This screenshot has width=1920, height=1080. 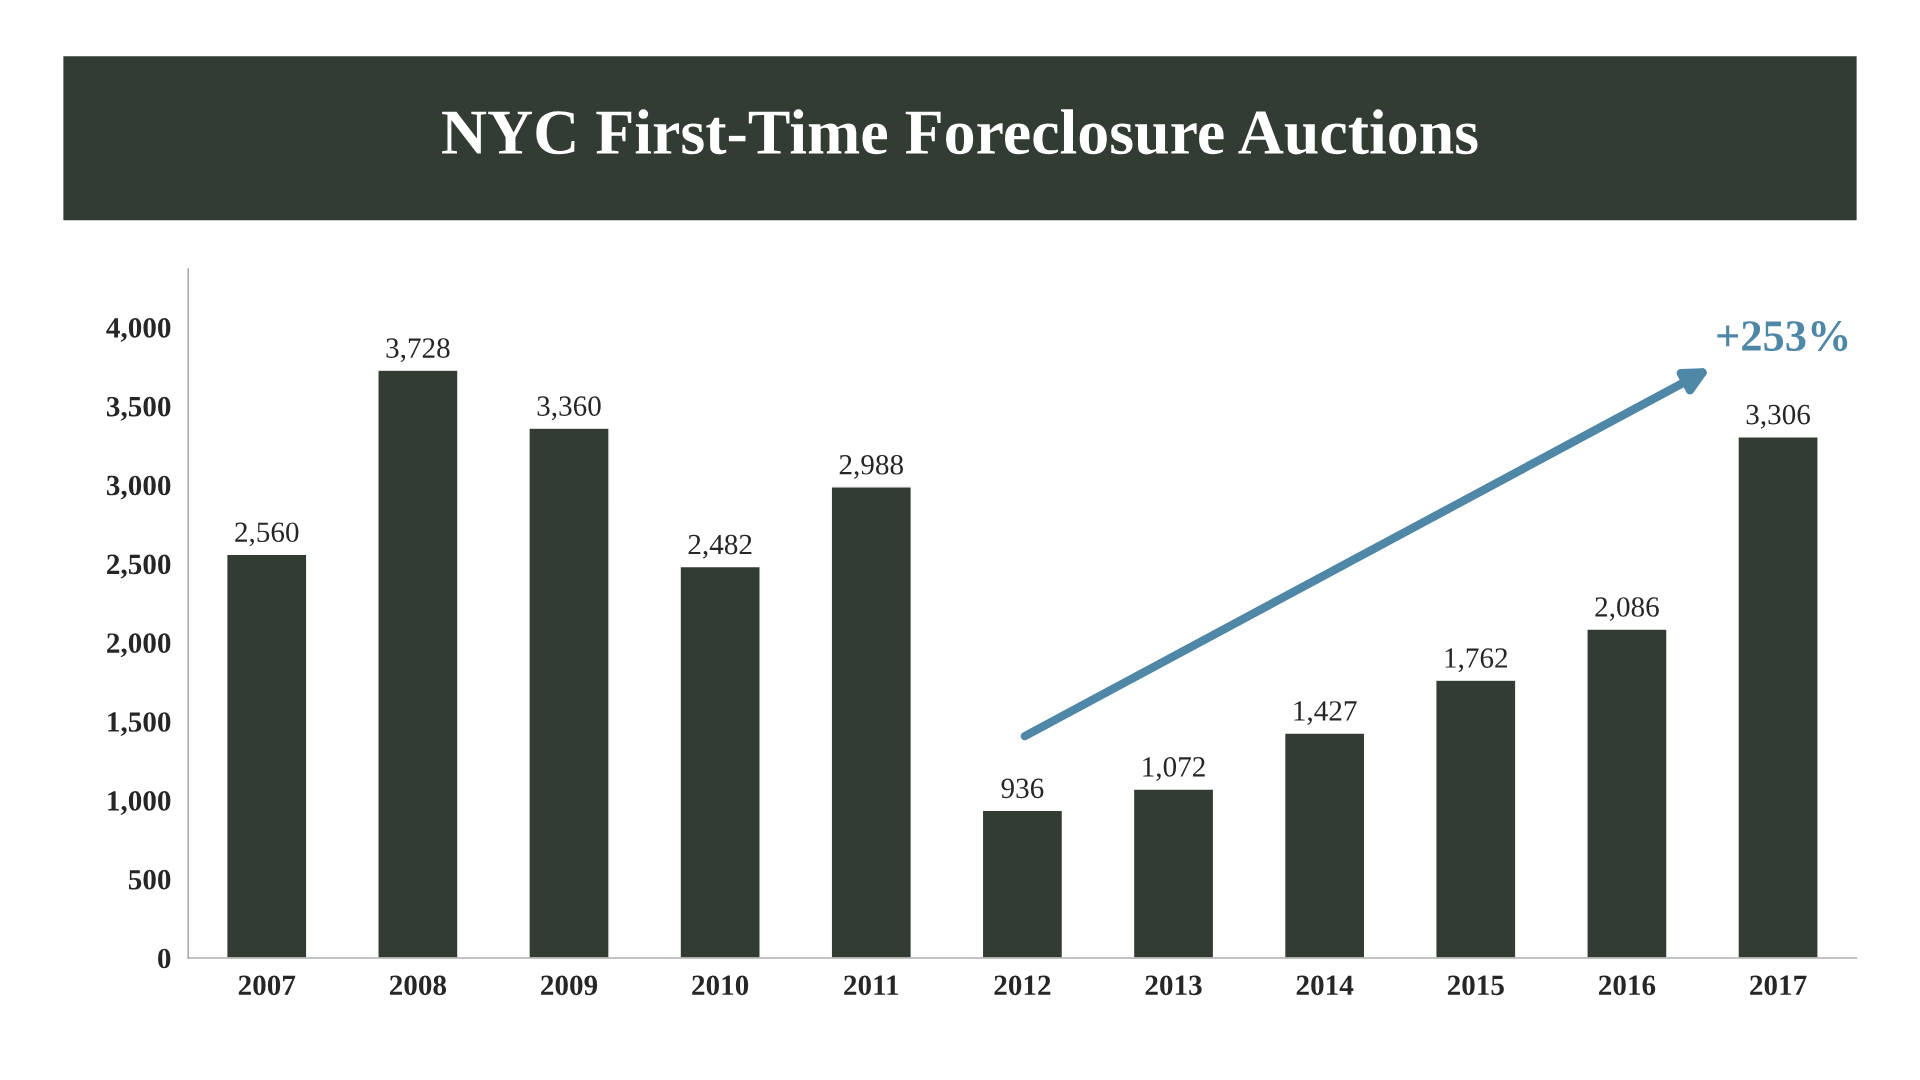 I want to click on y-tick-label: 500, so click(x=149, y=879).